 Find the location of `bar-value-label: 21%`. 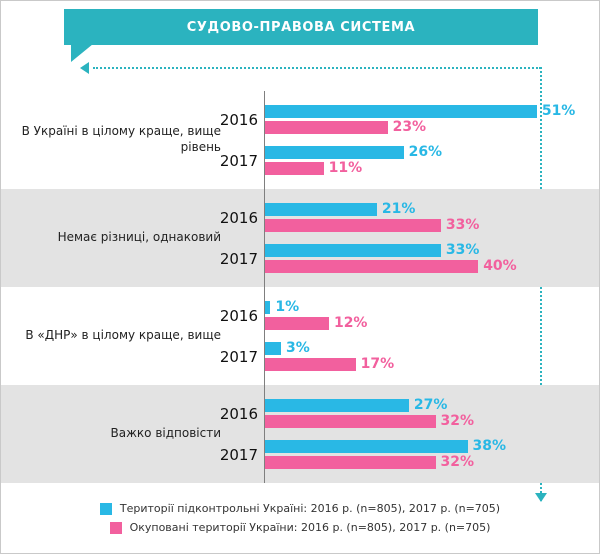

bar-value-label: 21% is located at coordinates (398, 209).